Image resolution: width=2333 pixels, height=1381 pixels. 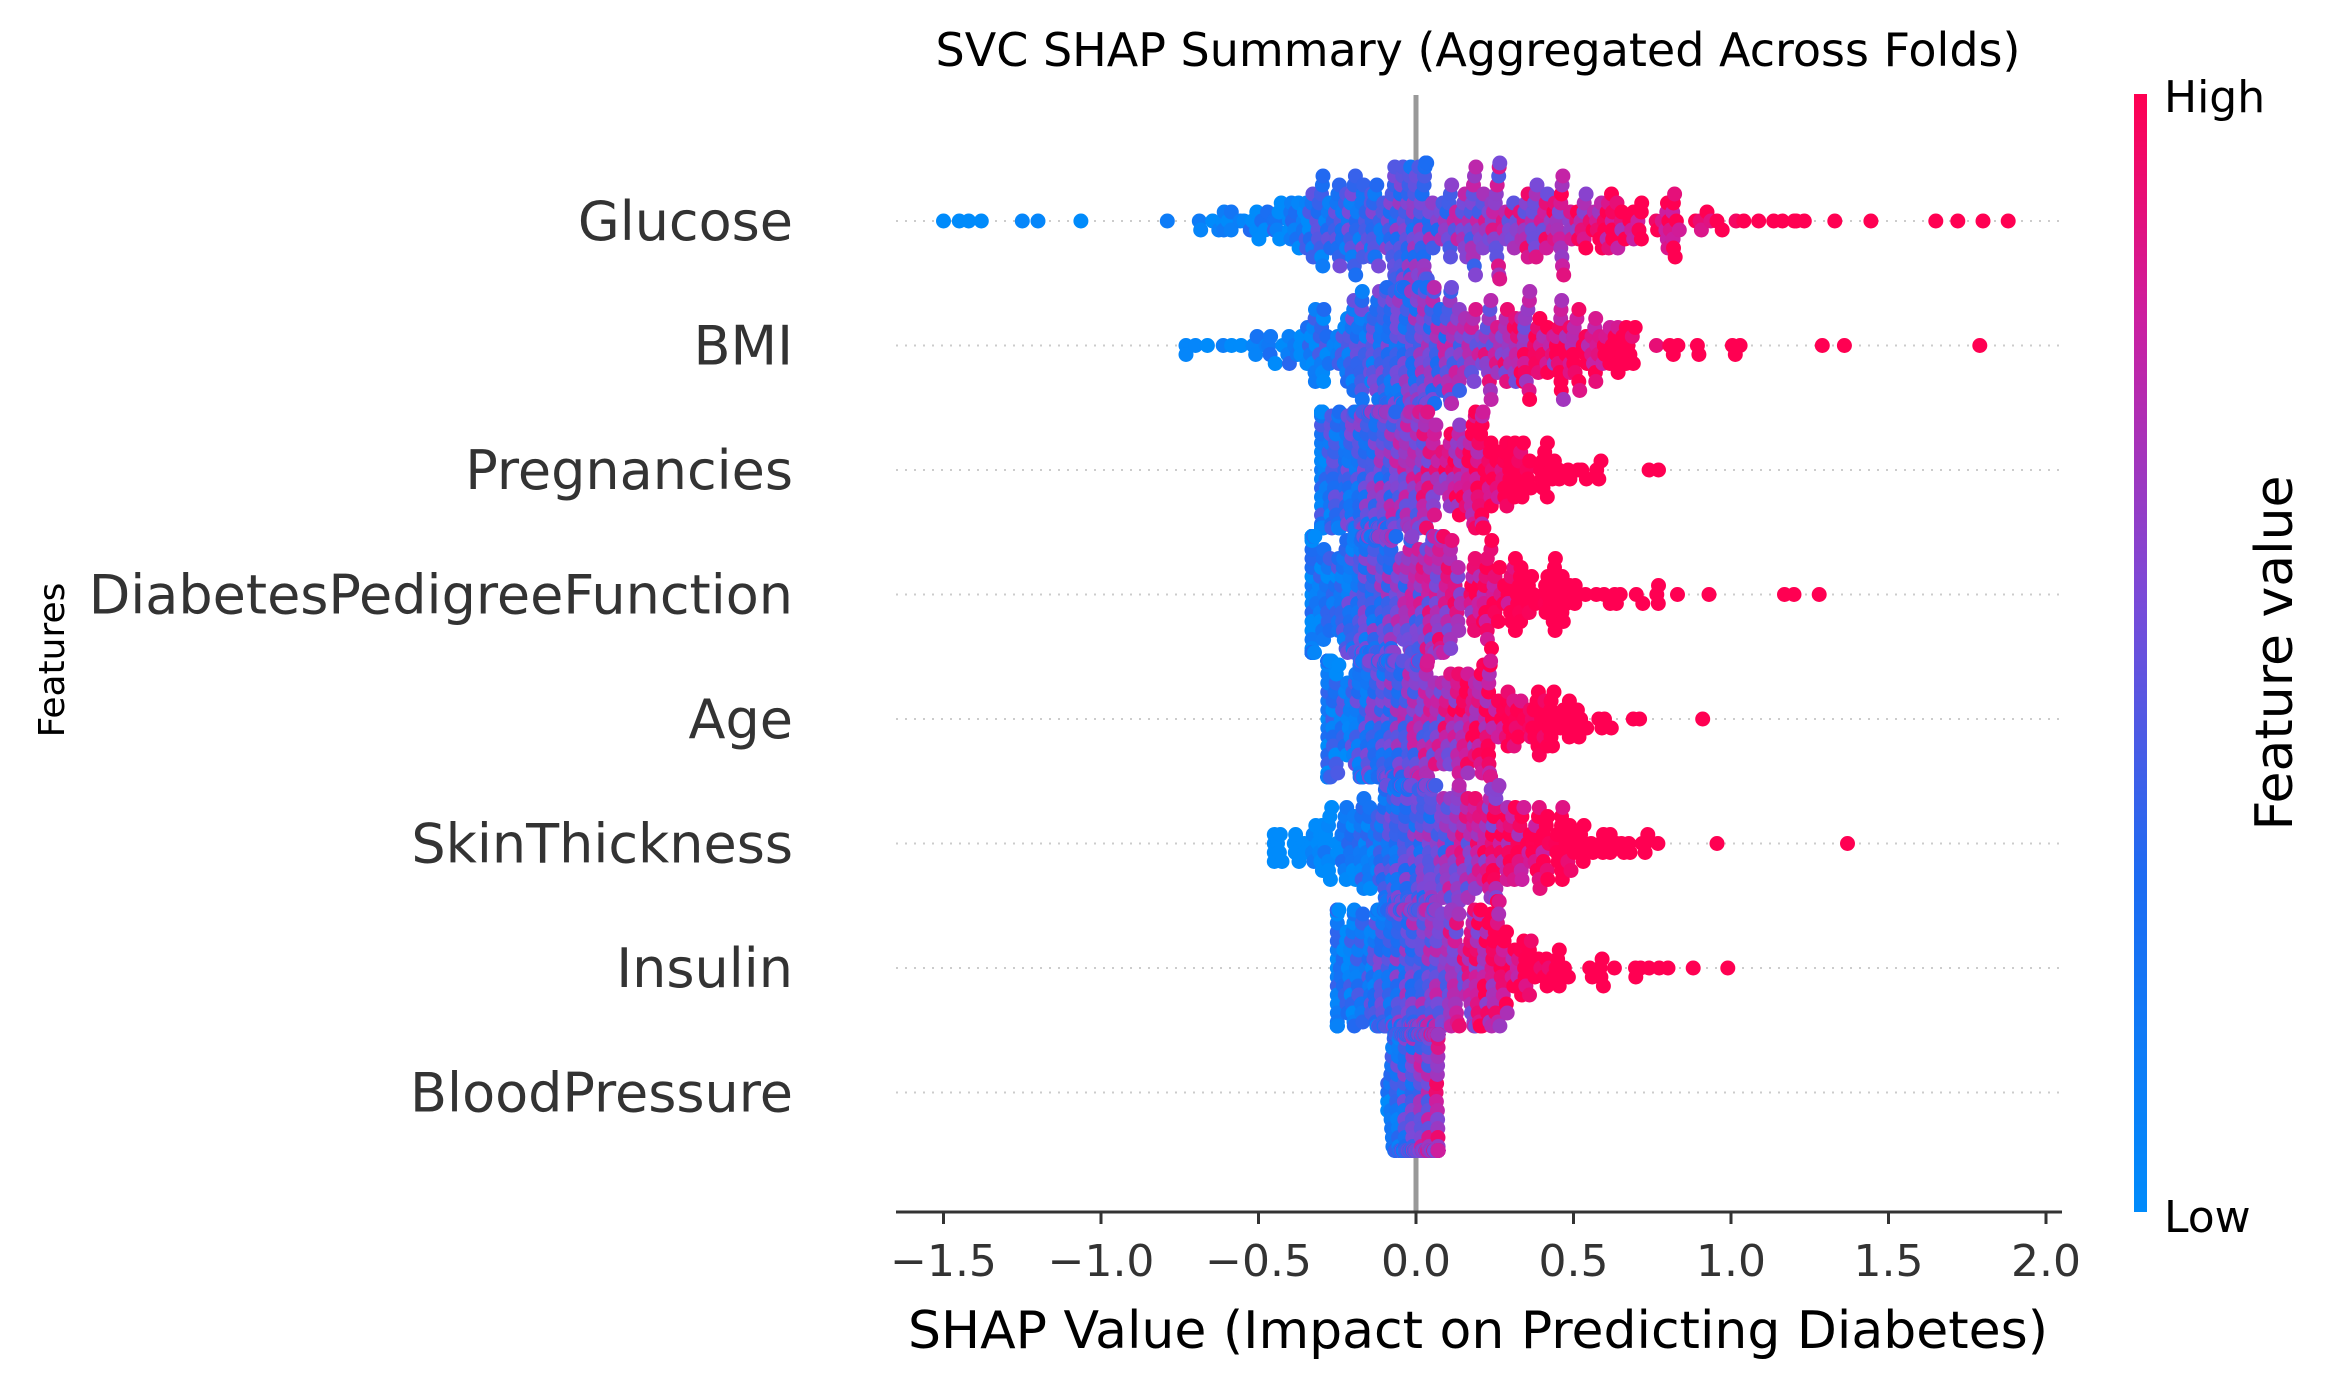 I want to click on y-axis-label: Features, so click(x=52, y=660).